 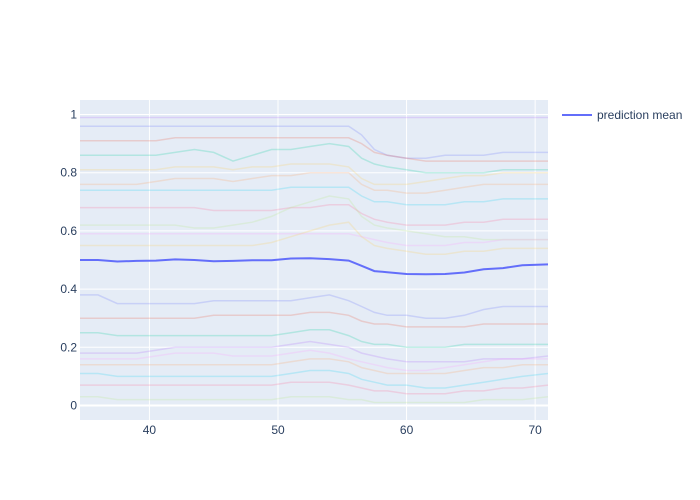 I want to click on x-tick-label-60: 60, so click(x=407, y=430).